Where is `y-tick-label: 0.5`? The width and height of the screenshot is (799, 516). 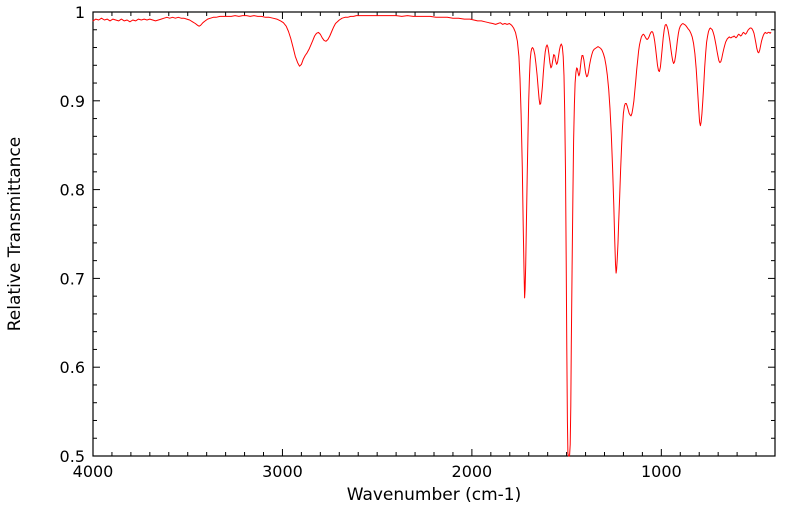 y-tick-label: 0.5 is located at coordinates (72, 456).